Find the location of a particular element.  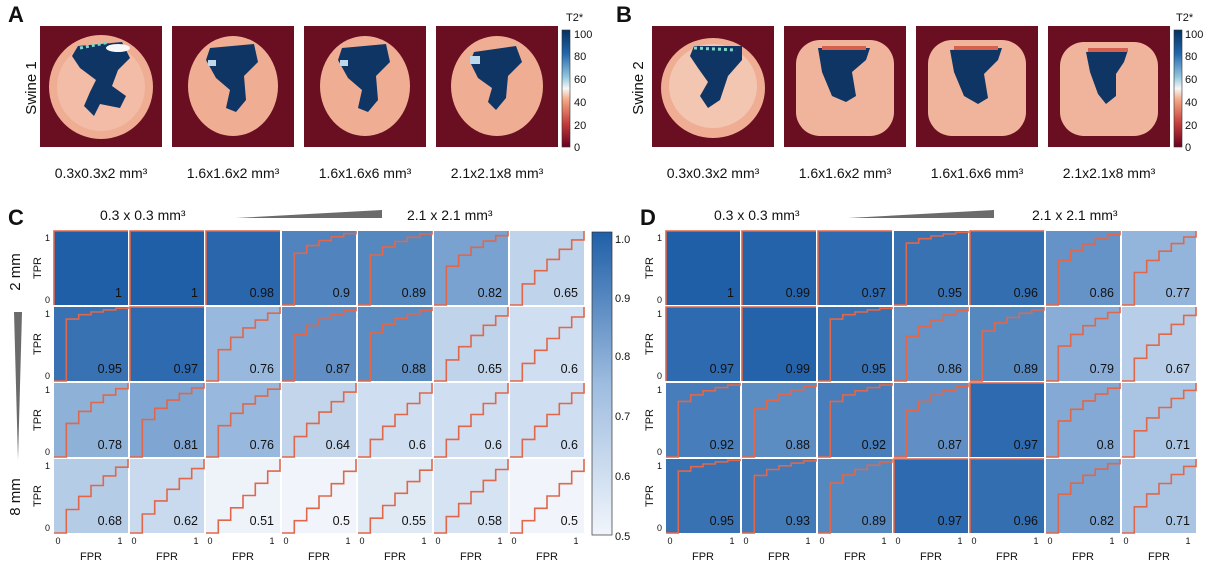

auc-value: 0.6 is located at coordinates (569, 445).